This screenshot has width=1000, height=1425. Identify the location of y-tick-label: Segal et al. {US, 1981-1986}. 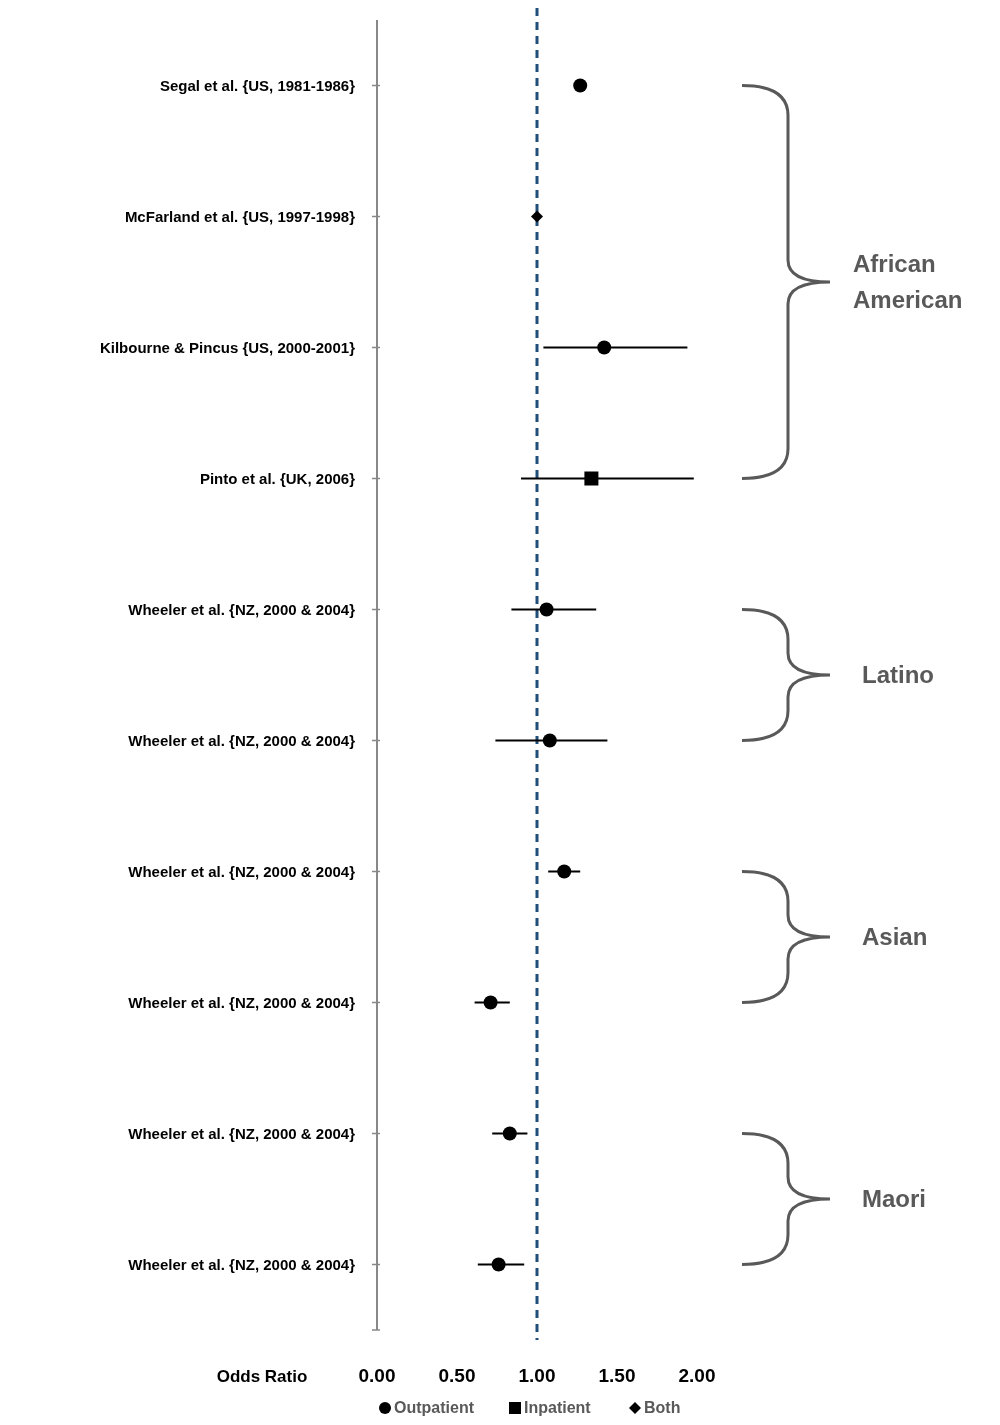
(257, 85).